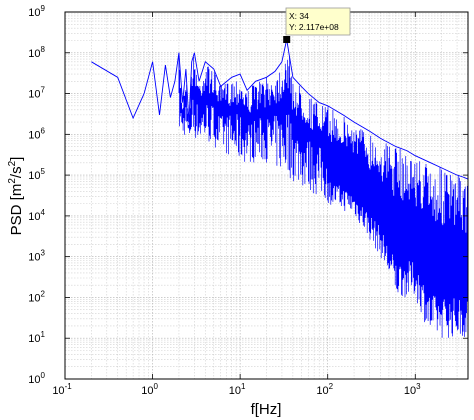 The image size is (474, 420). I want to click on y-tick-label-exponent: 4, so click(43, 212).